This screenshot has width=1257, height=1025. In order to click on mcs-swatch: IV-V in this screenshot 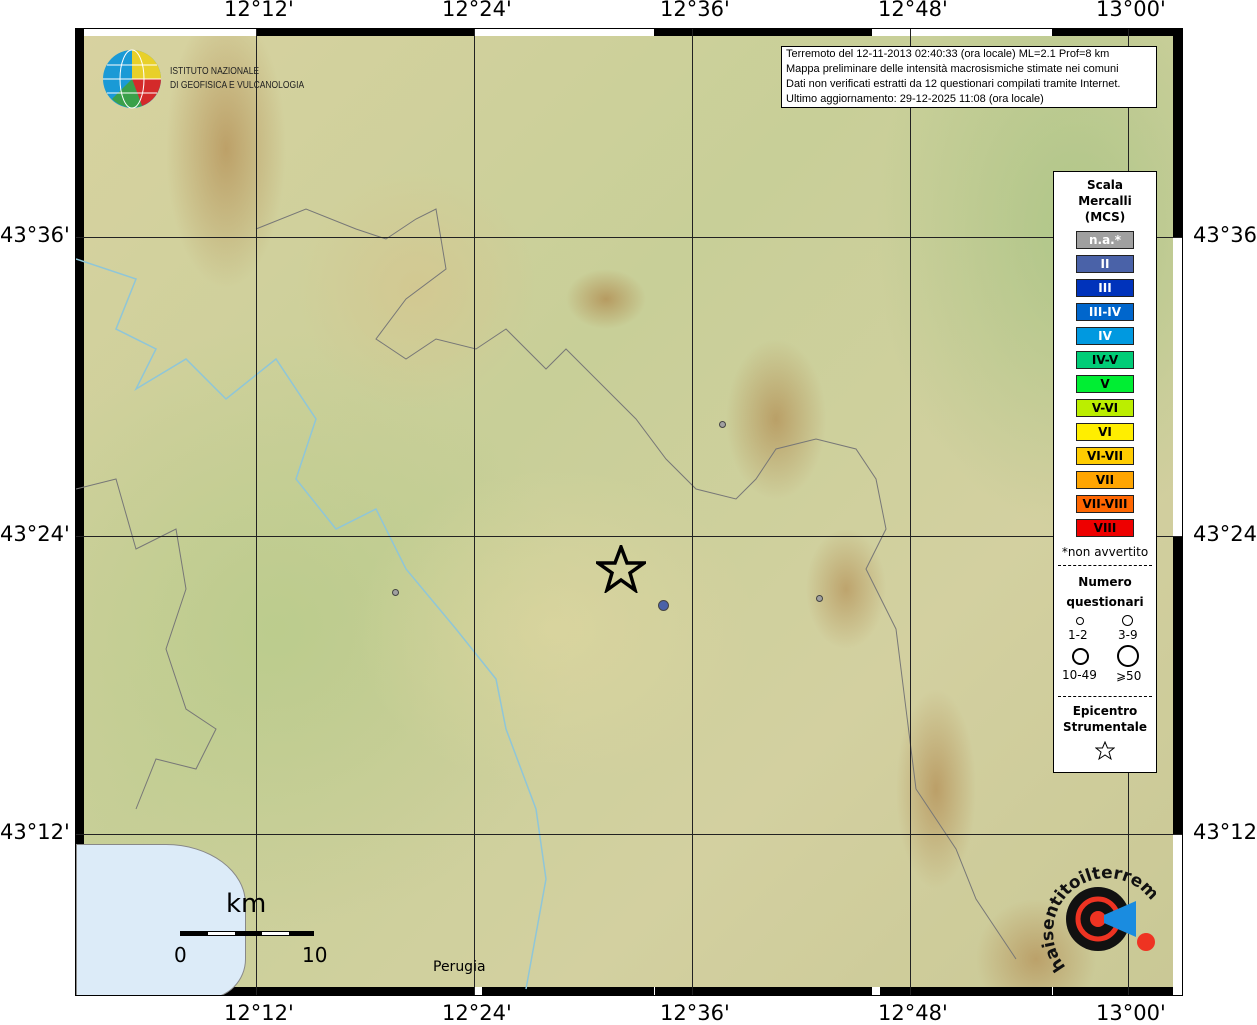, I will do `click(1105, 360)`.